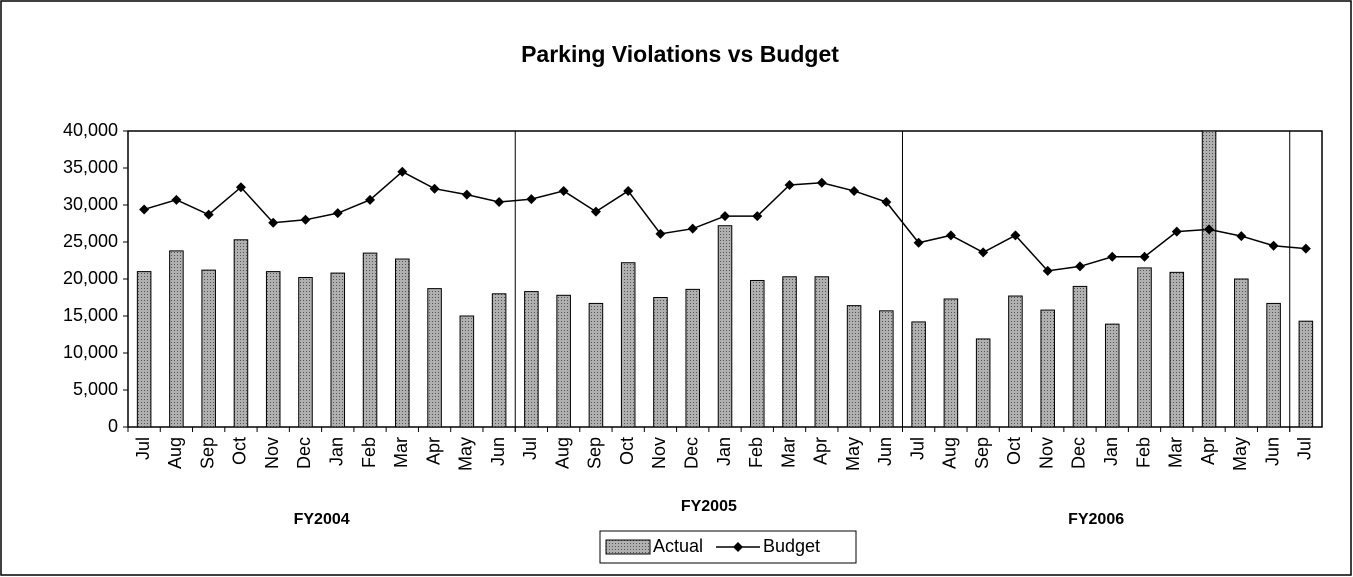  Describe the element at coordinates (90, 241) in the screenshot. I see `y-tick-label: 25,000` at that location.